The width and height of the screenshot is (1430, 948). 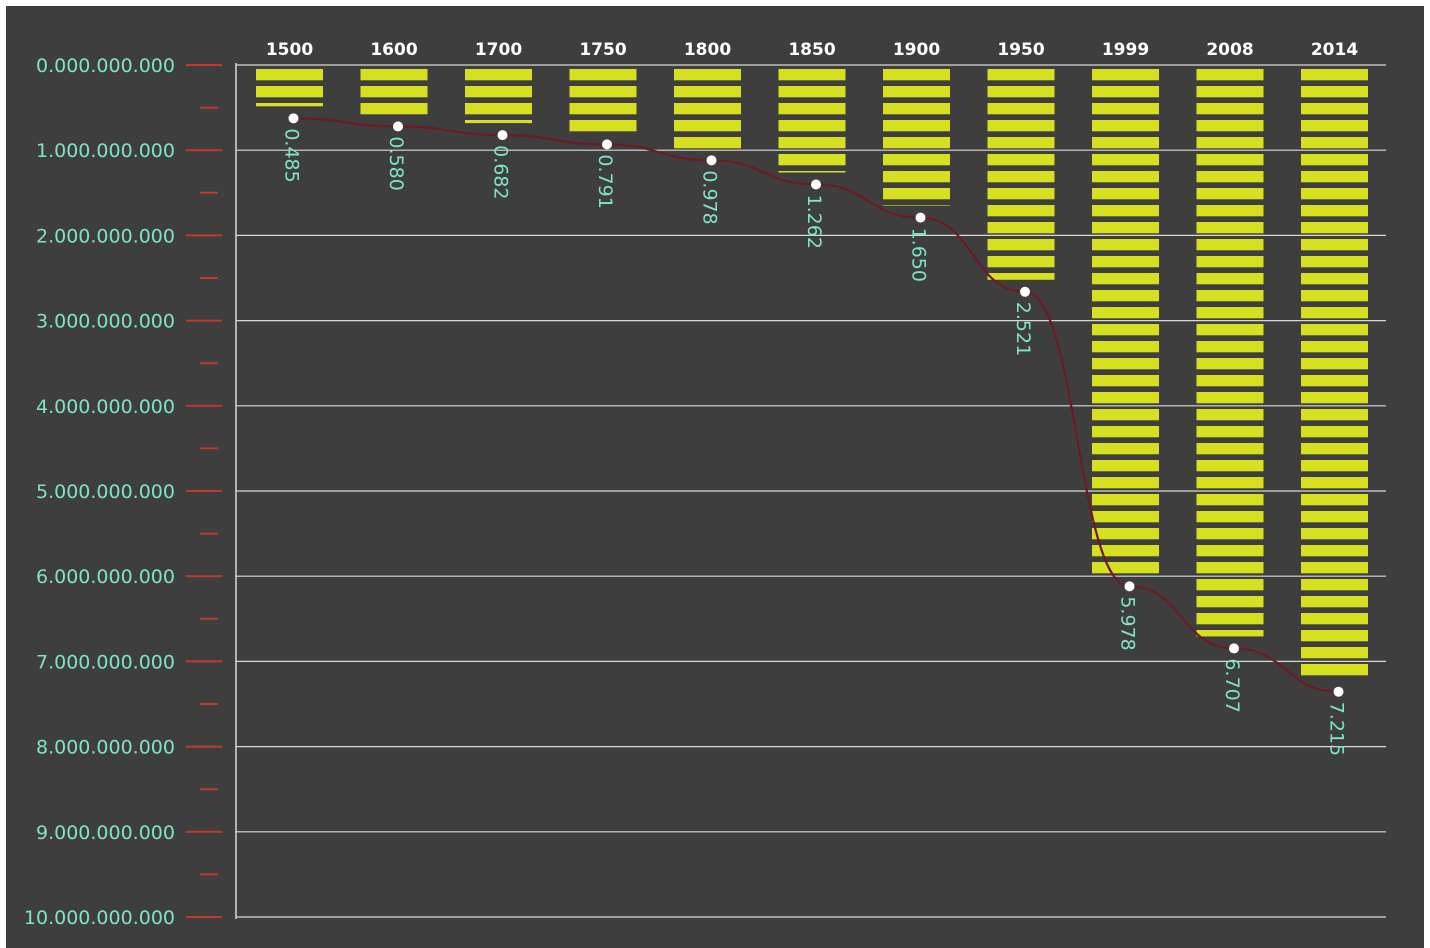 What do you see at coordinates (916, 50) in the screenshot?
I see `x-tick-label: 1900` at bounding box center [916, 50].